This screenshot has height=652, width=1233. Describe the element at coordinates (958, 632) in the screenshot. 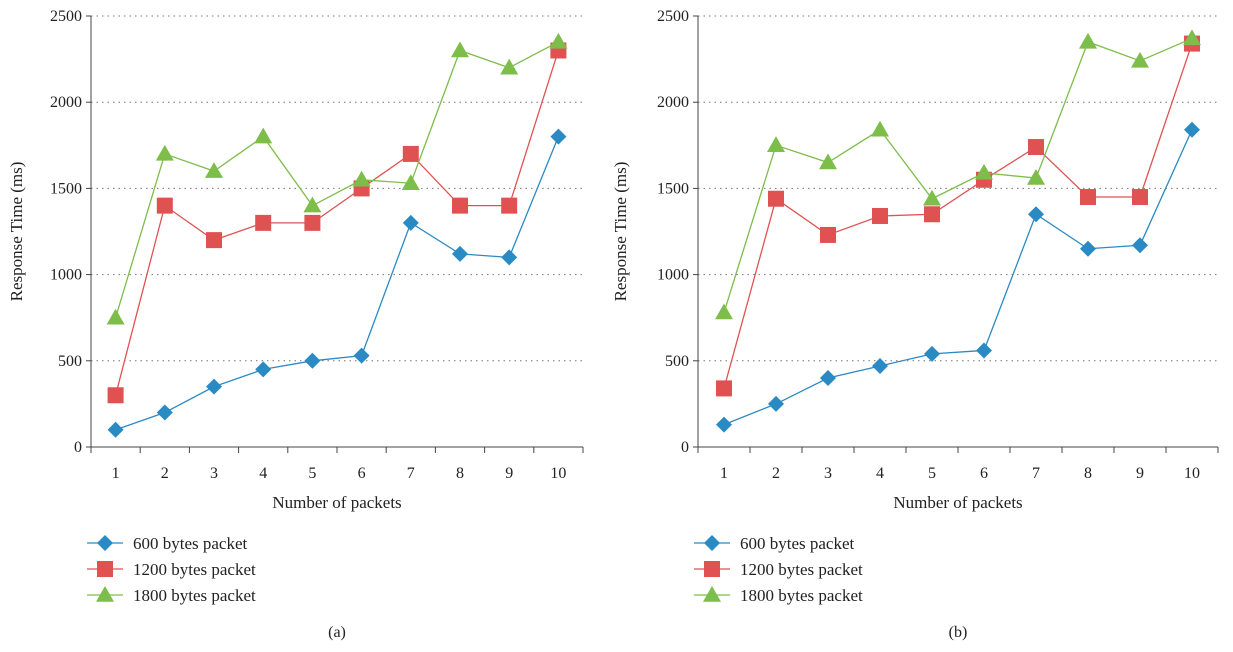

I see `panel-caption: (b)` at that location.